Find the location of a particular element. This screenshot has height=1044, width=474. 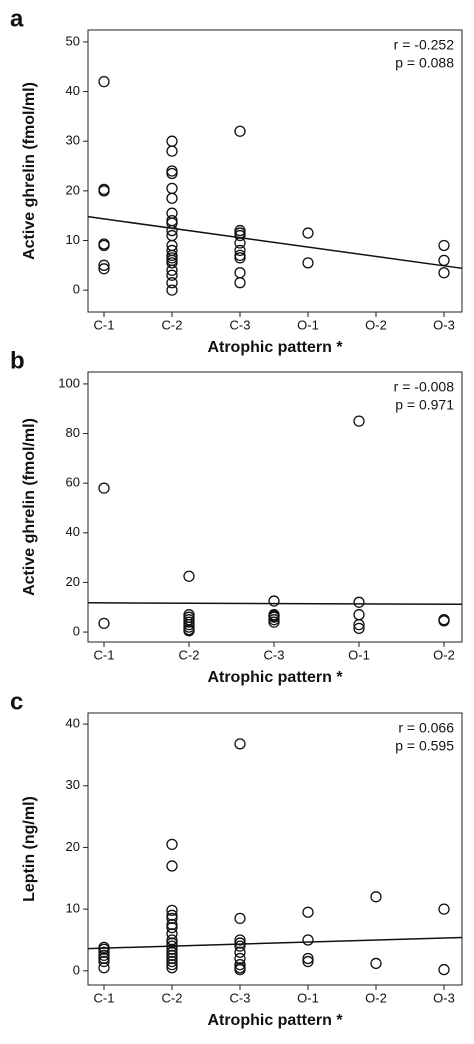

y-tick-label: 100 is located at coordinates (69, 382).